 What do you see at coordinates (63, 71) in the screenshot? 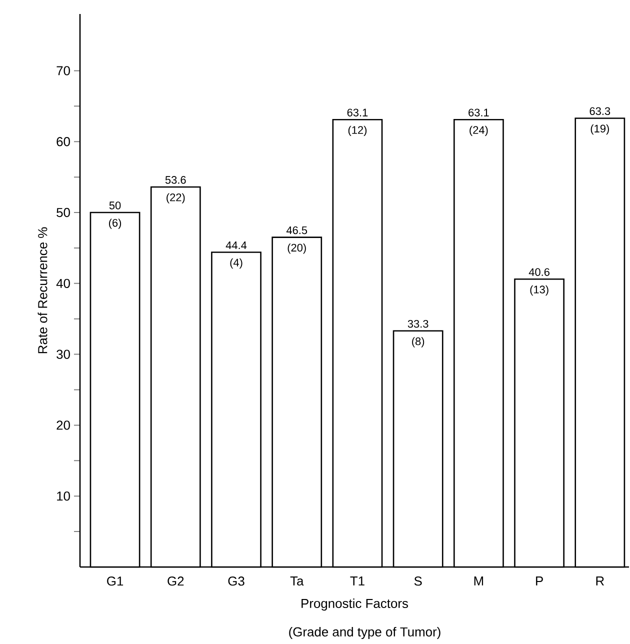
I see `y-tick-label: 70` at bounding box center [63, 71].